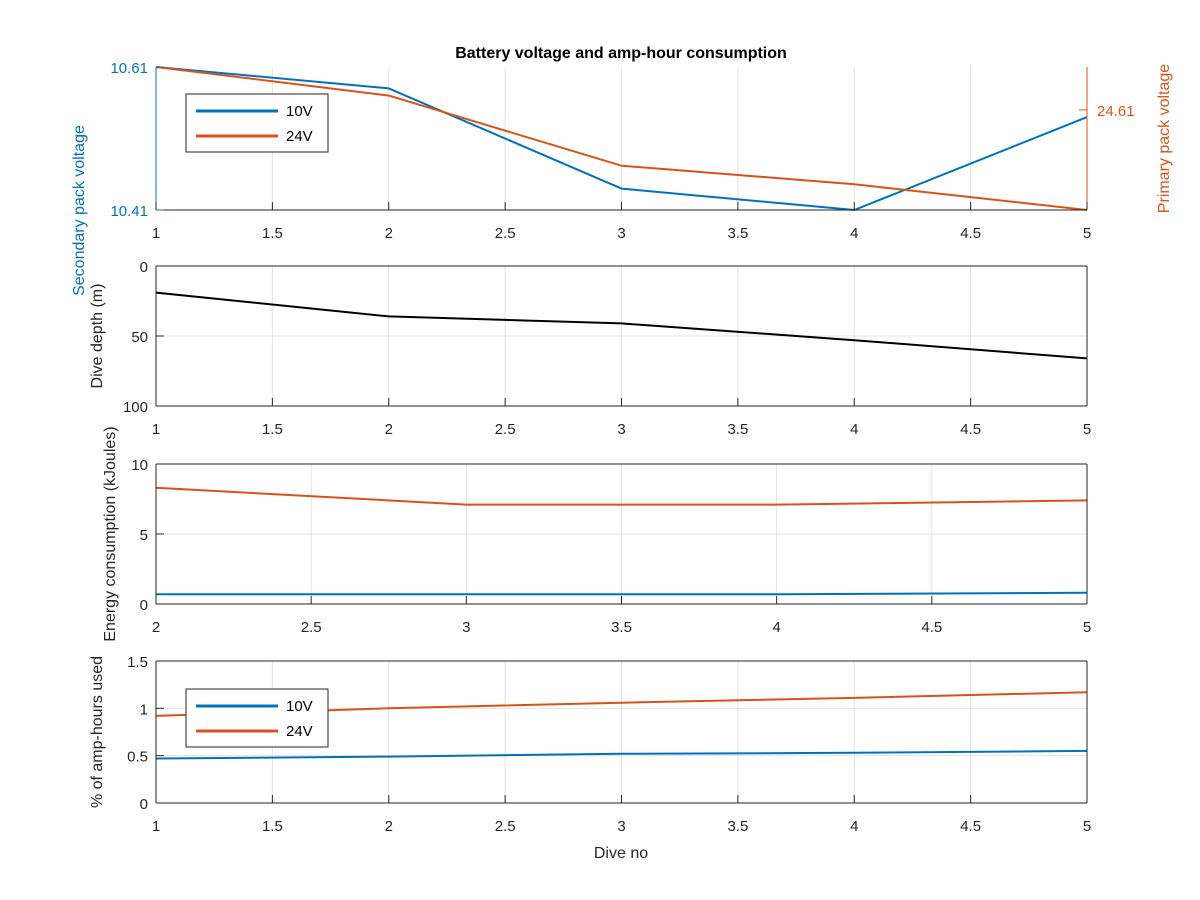  I want to click on y-tick-label: 10.41, so click(129, 211).